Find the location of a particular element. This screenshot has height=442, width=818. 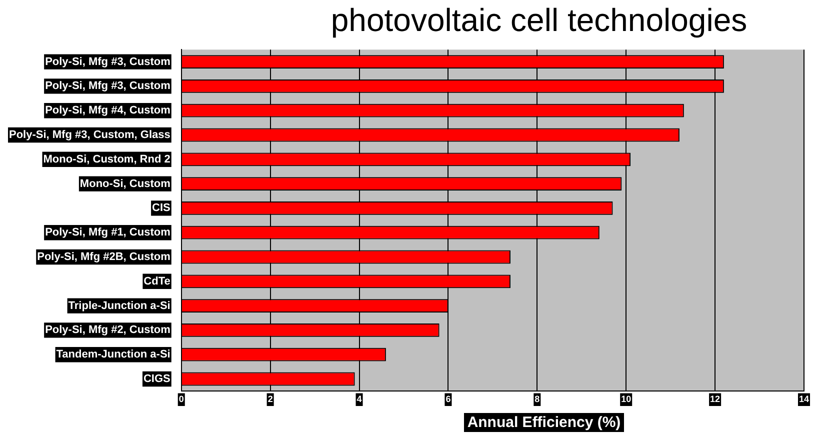

y-tick-label: Mono-Si, Custom, Rnd 2 is located at coordinates (106, 159).